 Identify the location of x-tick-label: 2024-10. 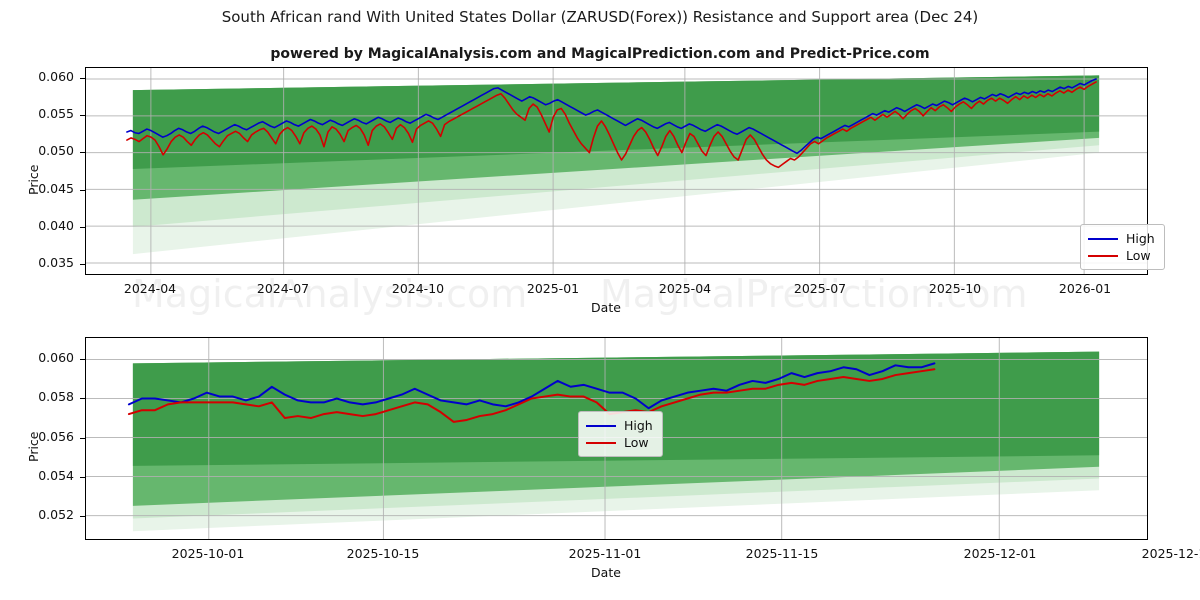
(418, 288).